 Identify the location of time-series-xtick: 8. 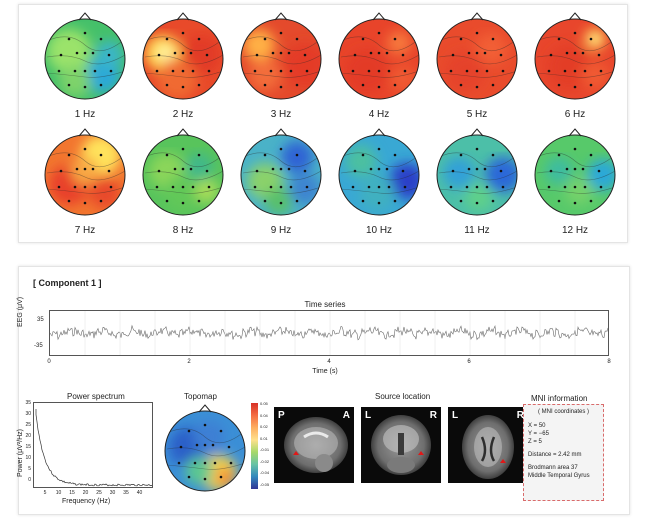
(609, 362).